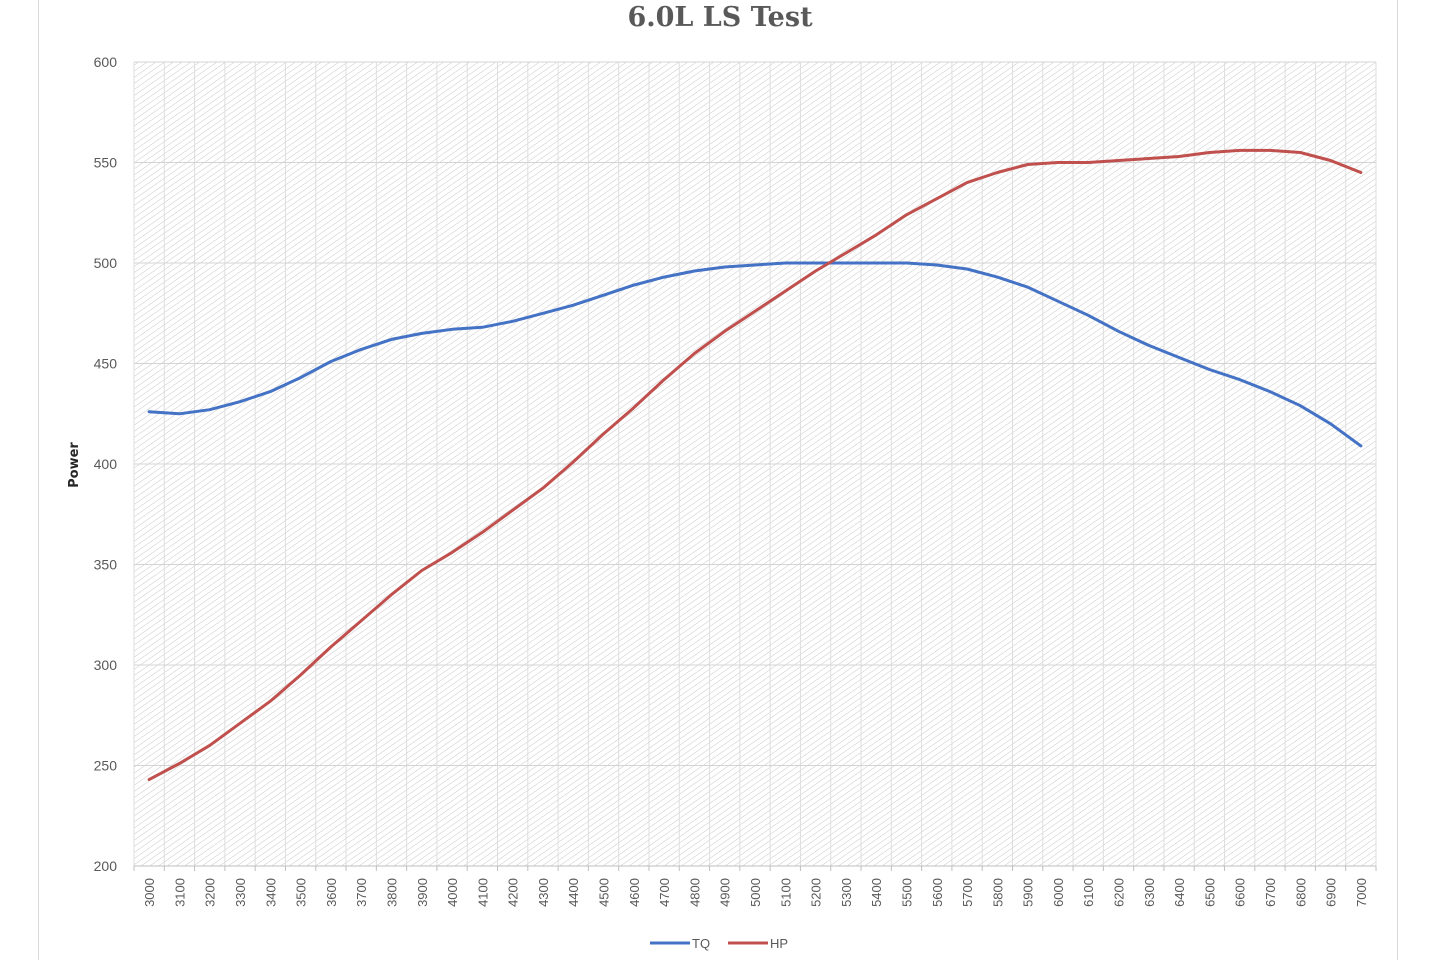 This screenshot has width=1440, height=960. Describe the element at coordinates (1209, 892) in the screenshot. I see `x-tick-label: 6500` at that location.